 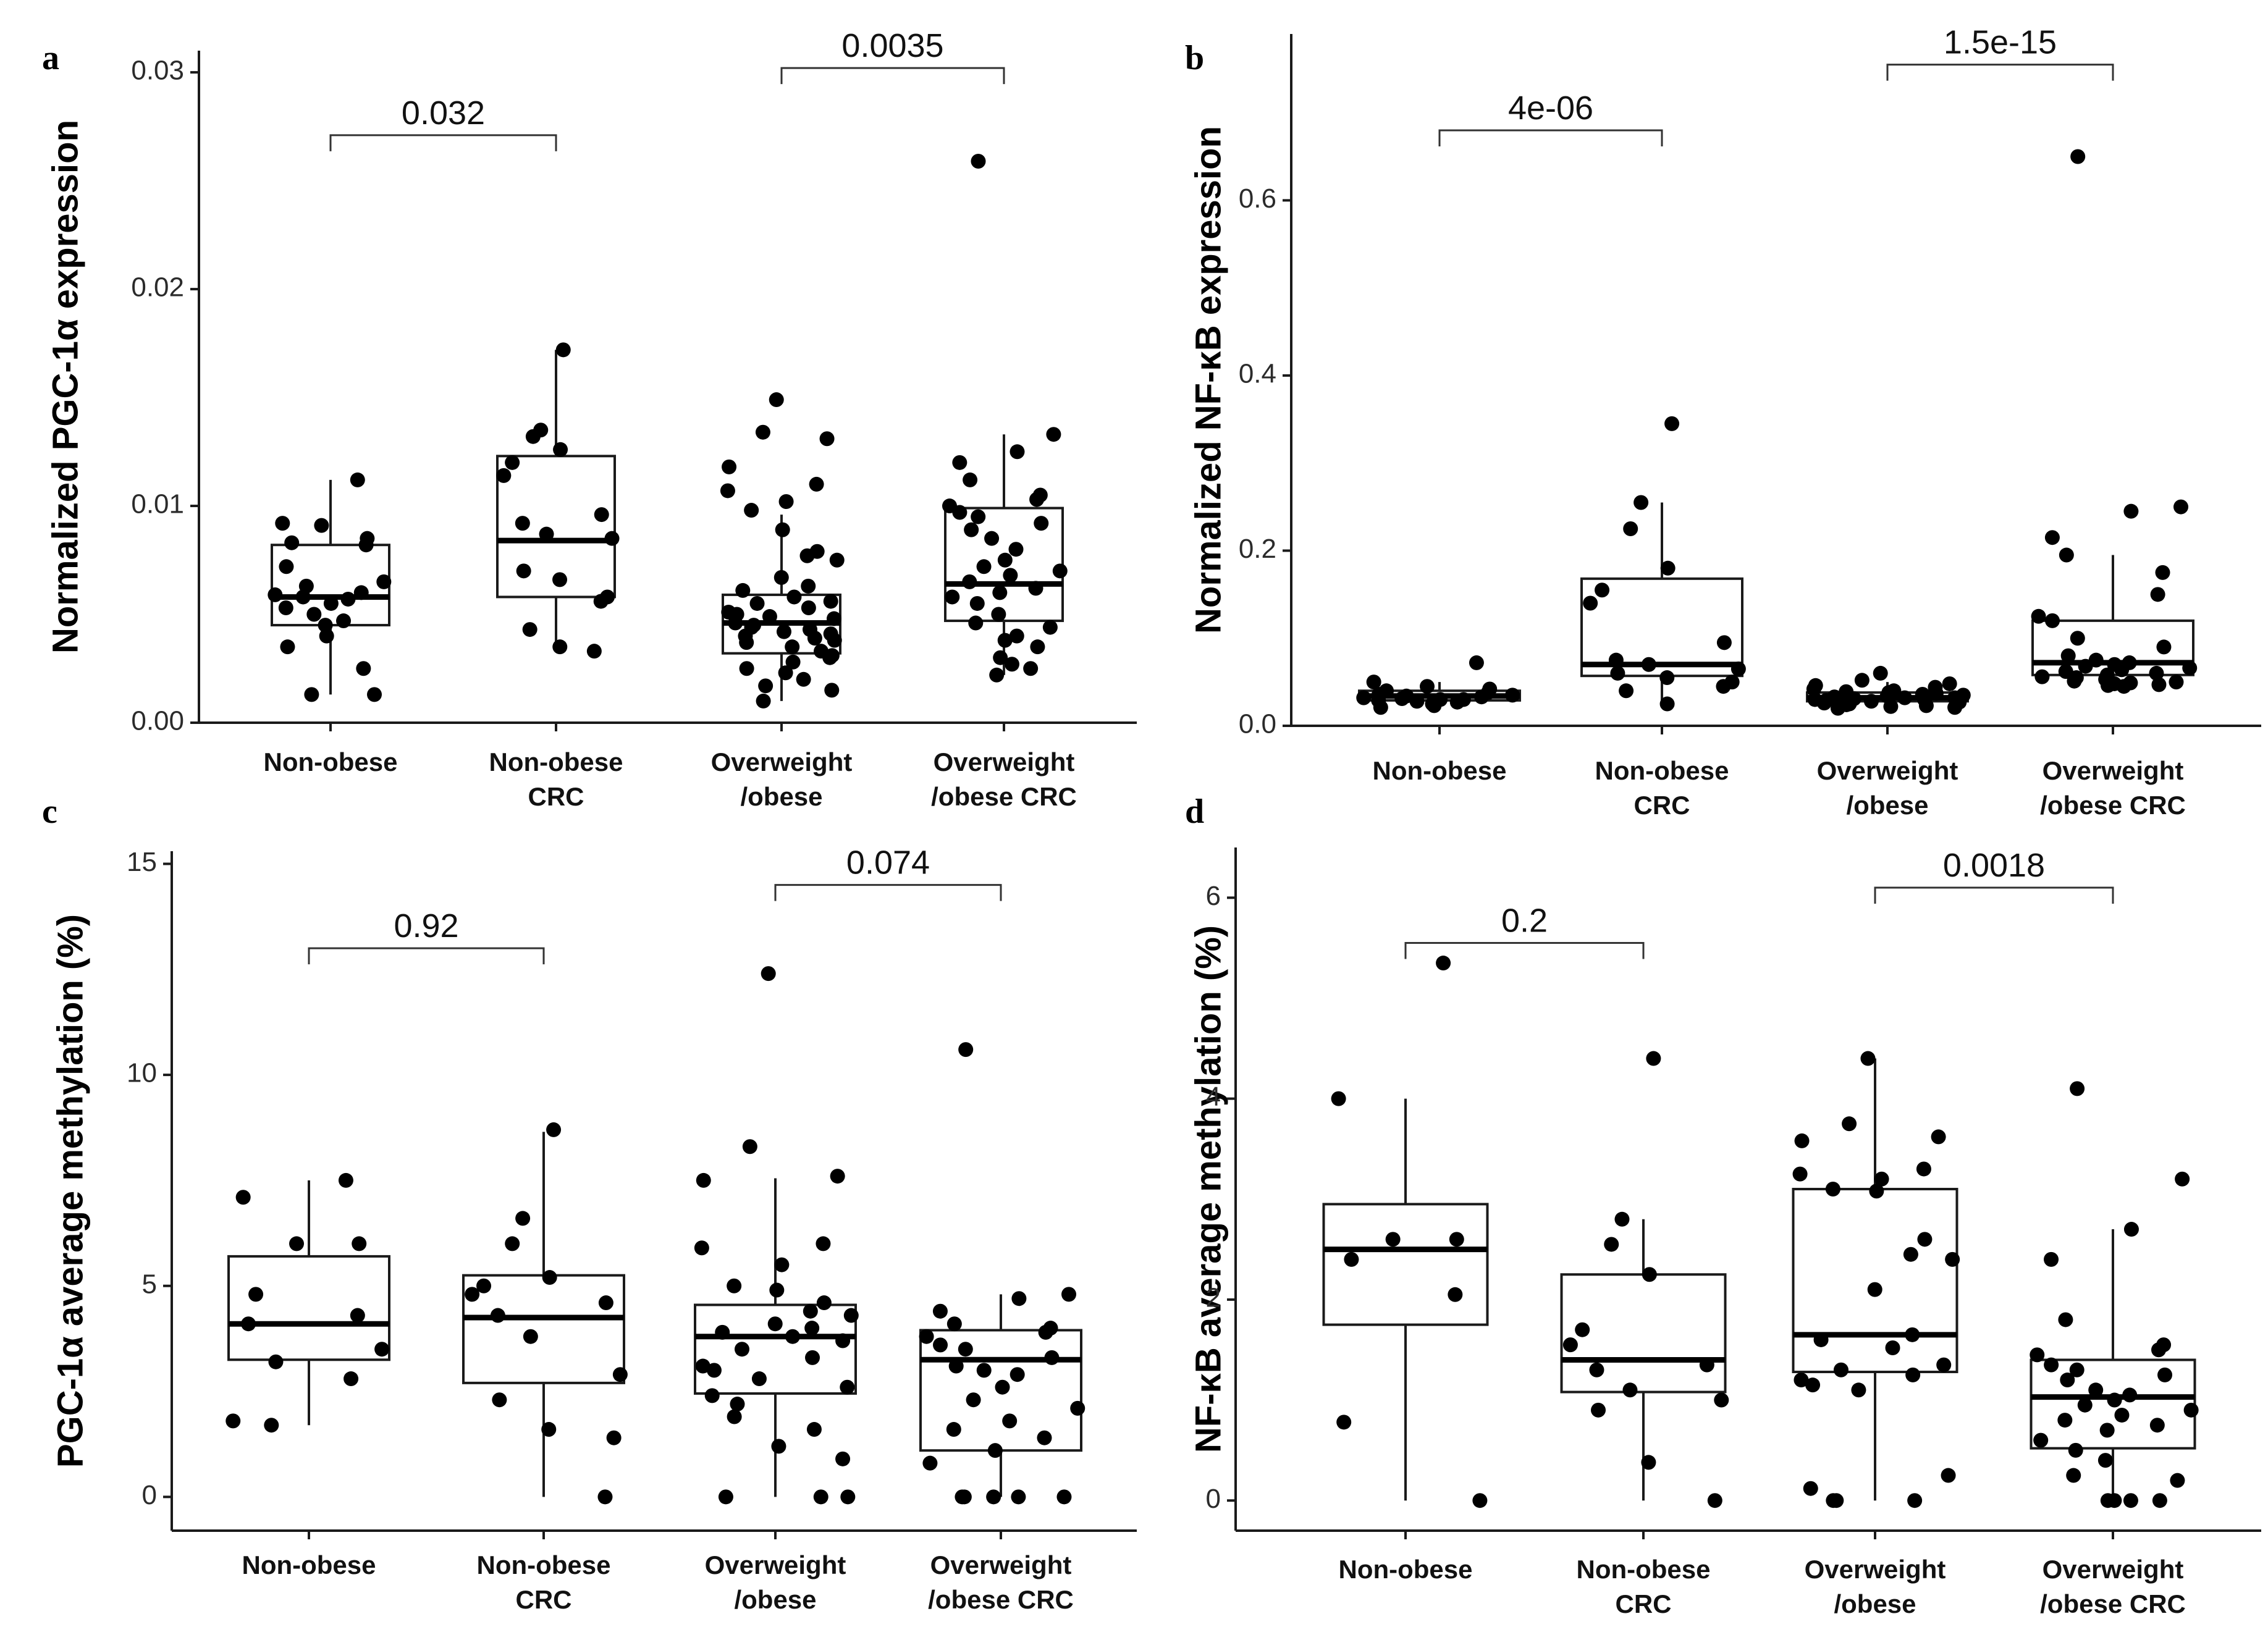 I want to click on y-tick-label: 15, so click(x=142, y=862).